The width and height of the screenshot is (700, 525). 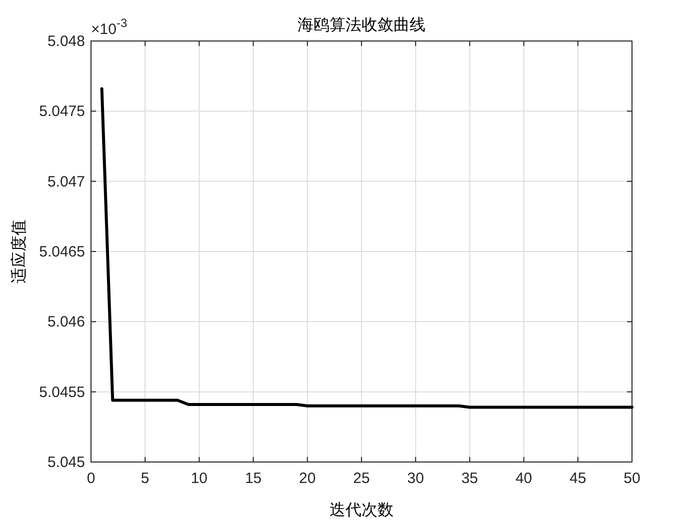 What do you see at coordinates (66, 322) in the screenshot?
I see `y-tick-label: 5.046` at bounding box center [66, 322].